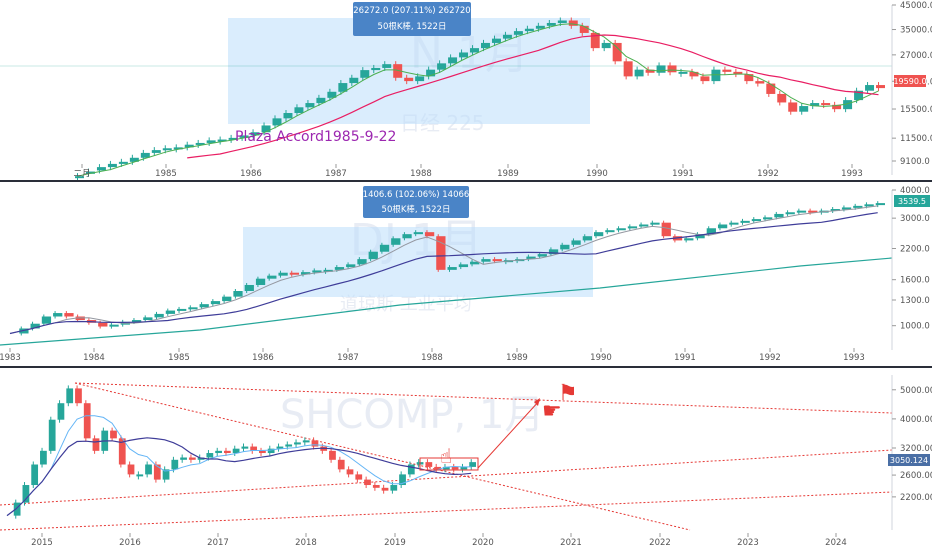  I want to click on measure-label-line2: 50根K棒, 1522日, so click(416, 209).